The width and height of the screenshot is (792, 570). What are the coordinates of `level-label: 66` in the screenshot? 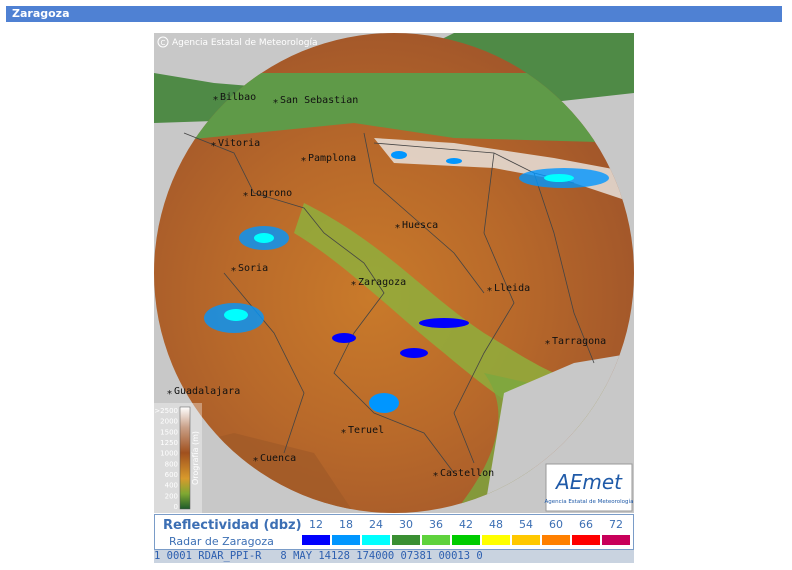 It's located at (586, 524).